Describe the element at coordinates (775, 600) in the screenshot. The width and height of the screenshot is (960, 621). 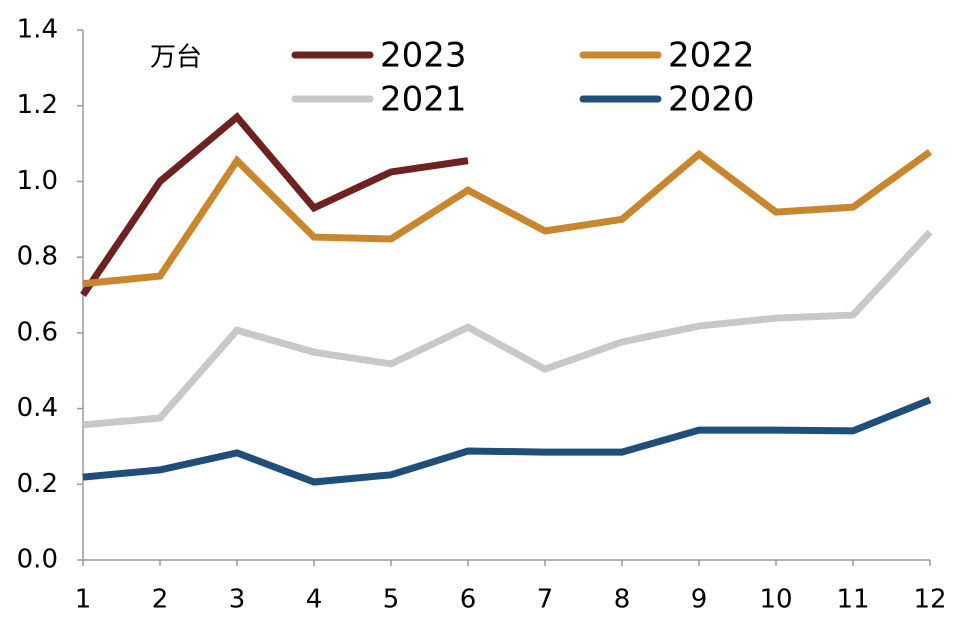
I see `x-tick-label: 10` at that location.